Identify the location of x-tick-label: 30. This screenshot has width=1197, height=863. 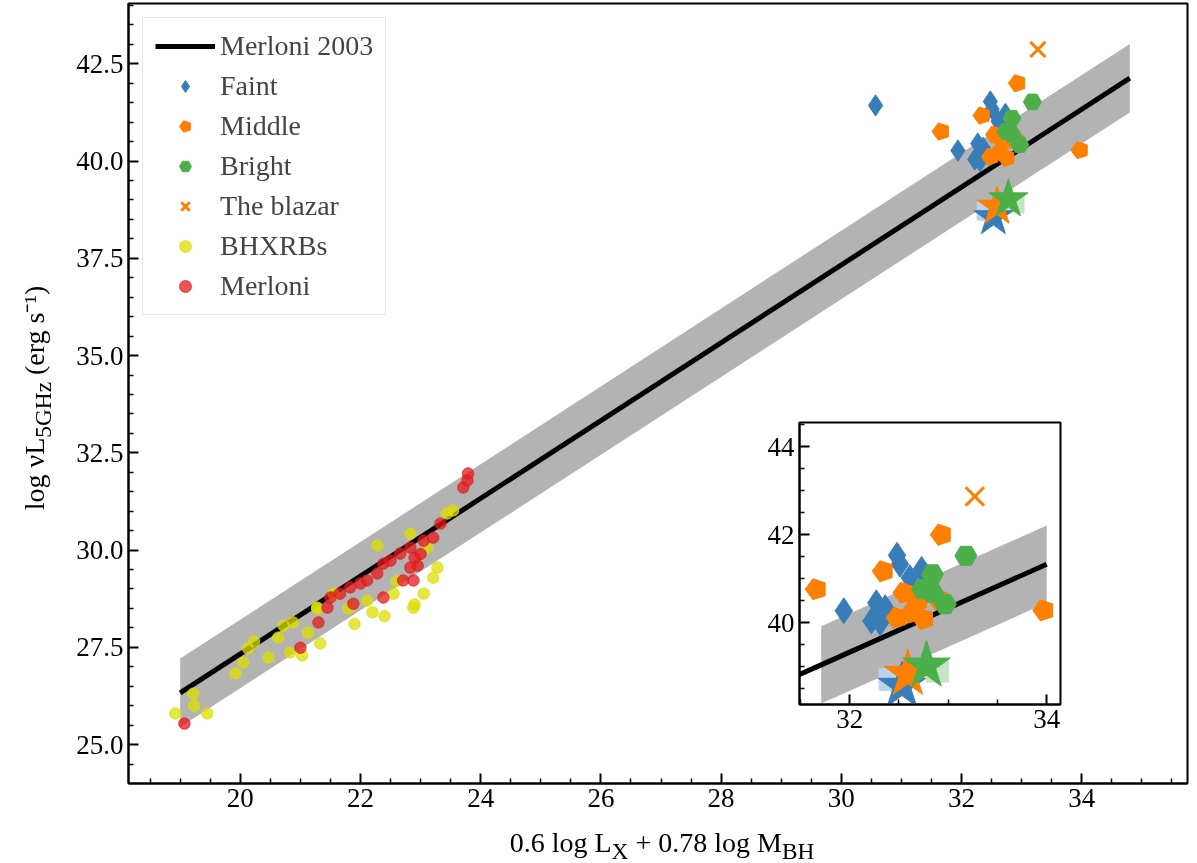
(841, 797).